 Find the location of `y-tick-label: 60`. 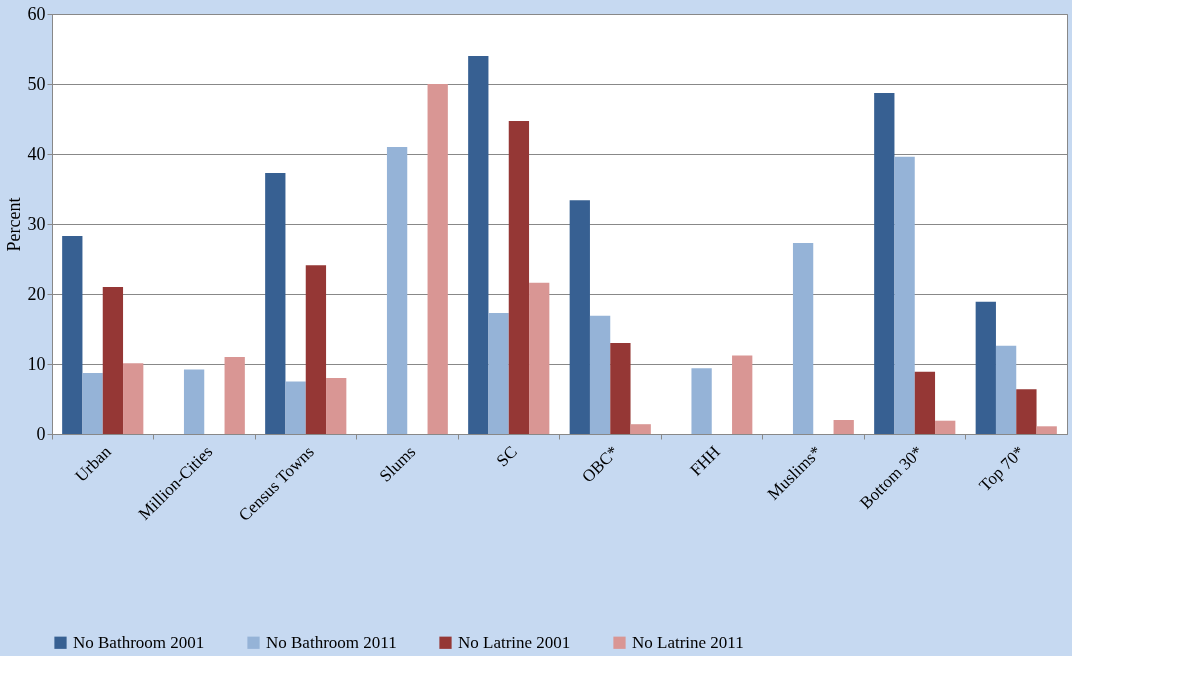

y-tick-label: 60 is located at coordinates (36, 13).